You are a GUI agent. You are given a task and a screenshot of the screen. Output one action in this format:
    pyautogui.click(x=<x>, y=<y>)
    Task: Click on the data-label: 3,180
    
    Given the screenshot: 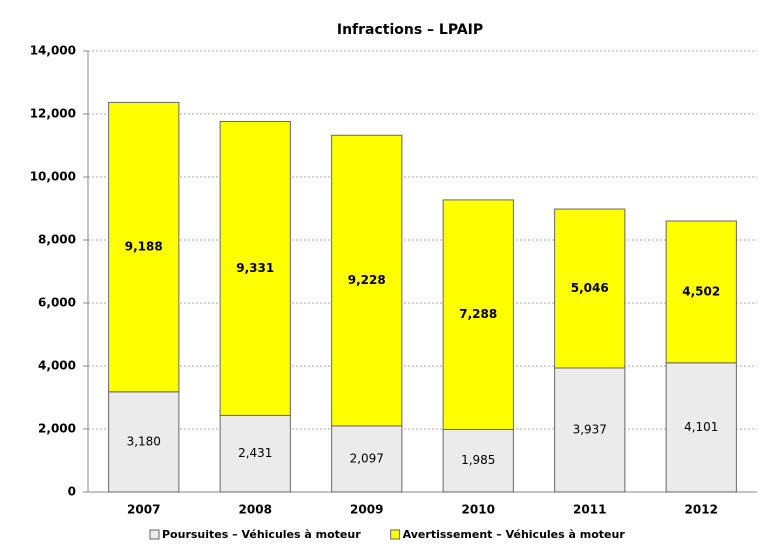 What is the action you would take?
    pyautogui.click(x=144, y=441)
    